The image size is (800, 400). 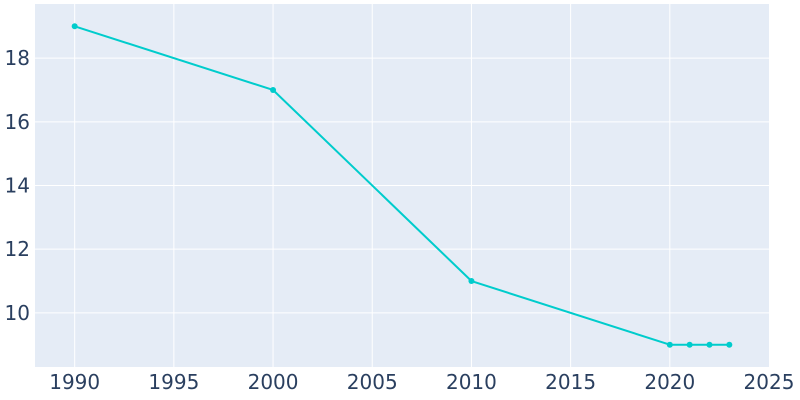 I want to click on y-tick-label: 12, so click(x=17, y=249).